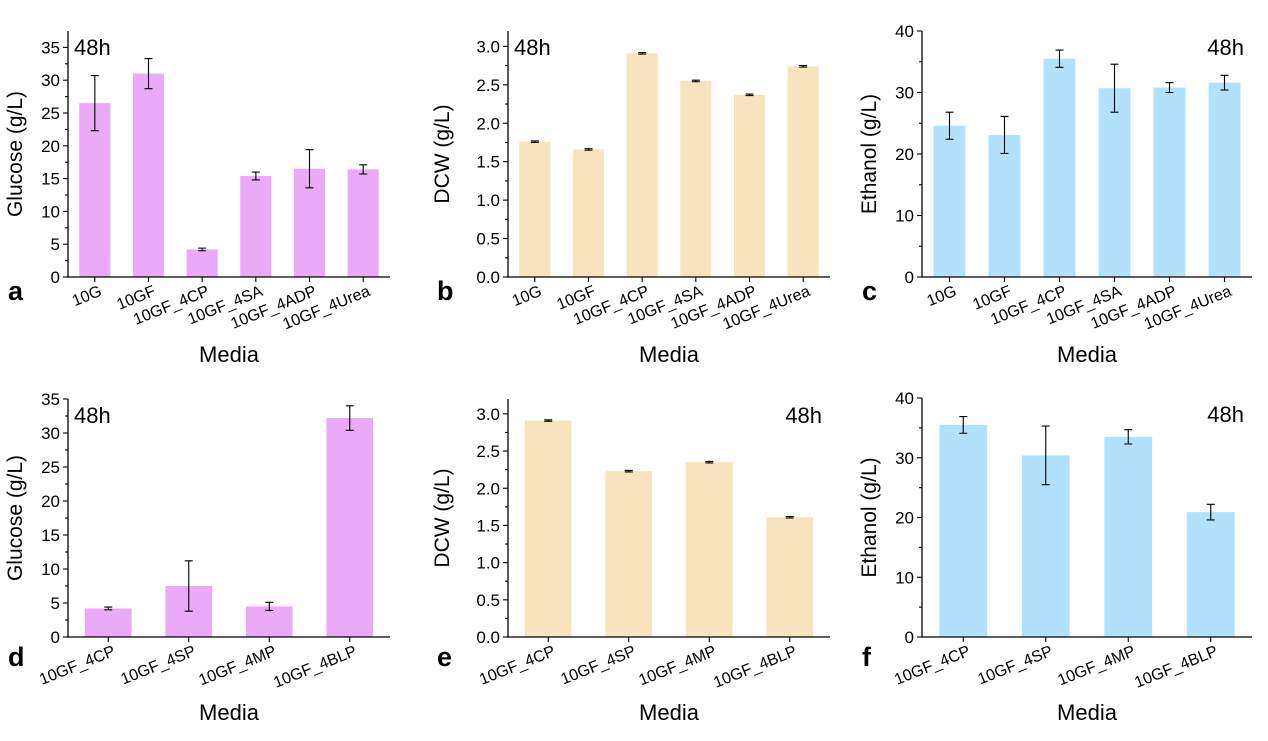 This screenshot has height=741, width=1268. What do you see at coordinates (50, 535) in the screenshot?
I see `y-tick-label: 15` at bounding box center [50, 535].